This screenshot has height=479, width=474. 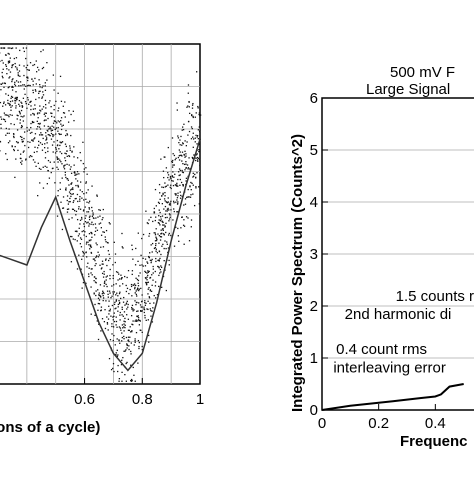 I want to click on right-gridlines, so click(x=398, y=254).